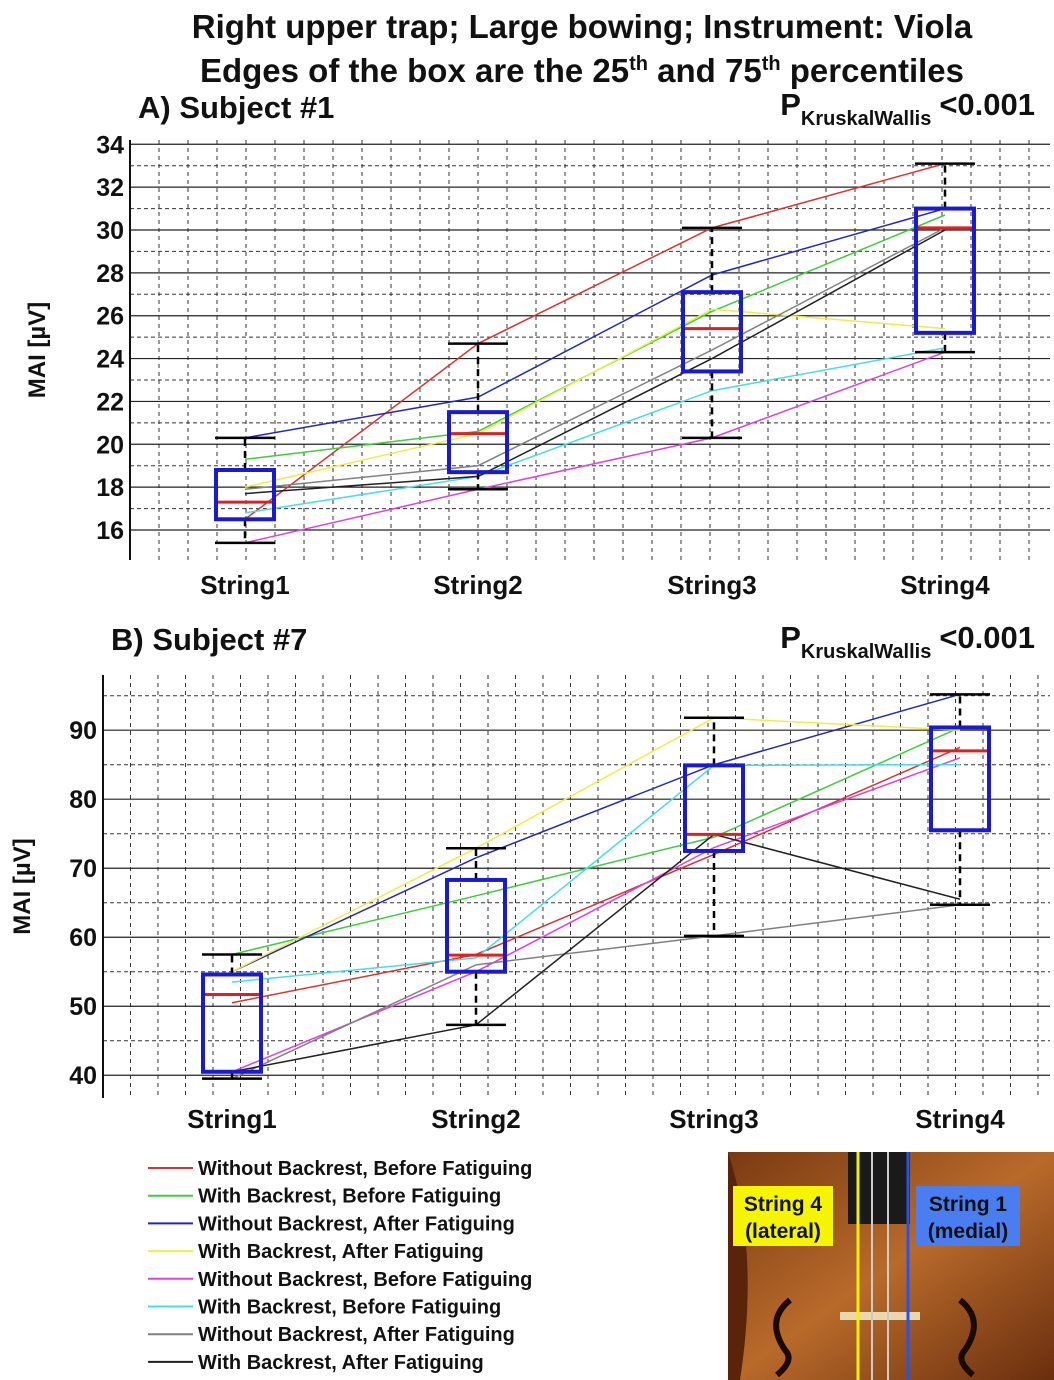 The height and width of the screenshot is (1380, 1054). Describe the element at coordinates (236, 107) in the screenshot. I see `chart-title: A) Subject #1` at that location.